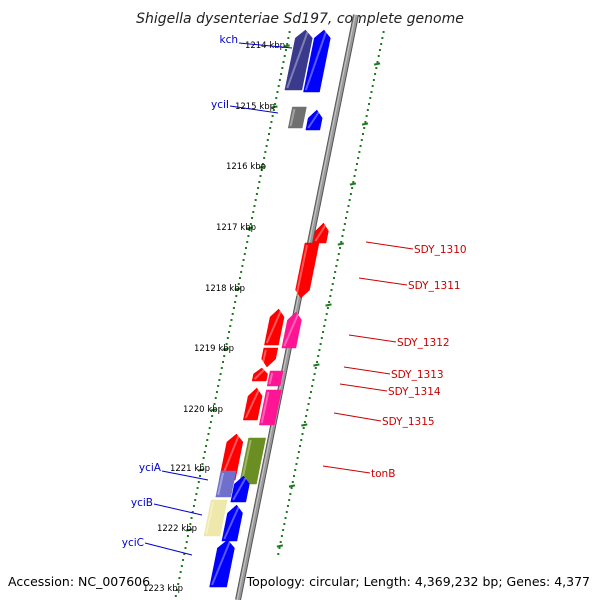  Describe the element at coordinates (317, 61) in the screenshot. I see `gene-kch-blue` at that location.